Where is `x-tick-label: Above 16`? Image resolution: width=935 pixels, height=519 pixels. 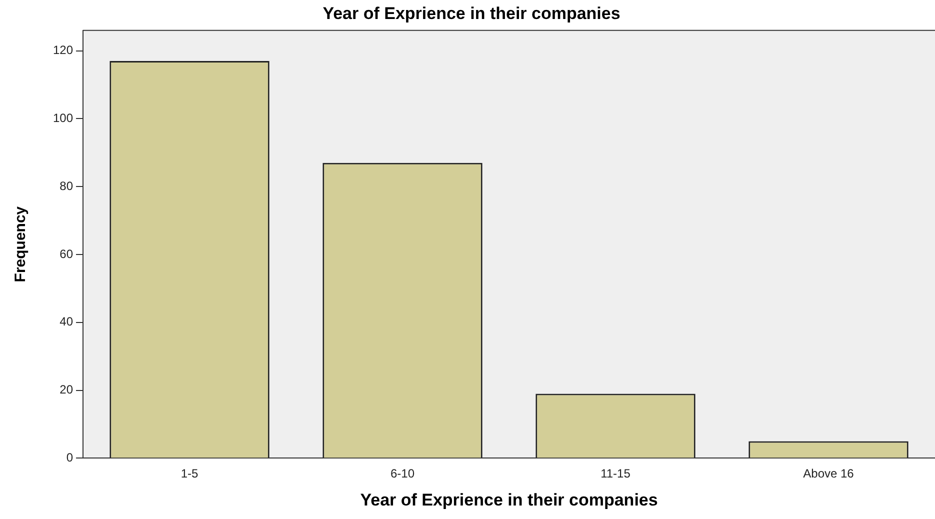 x-tick-label: Above 16 is located at coordinates (828, 473).